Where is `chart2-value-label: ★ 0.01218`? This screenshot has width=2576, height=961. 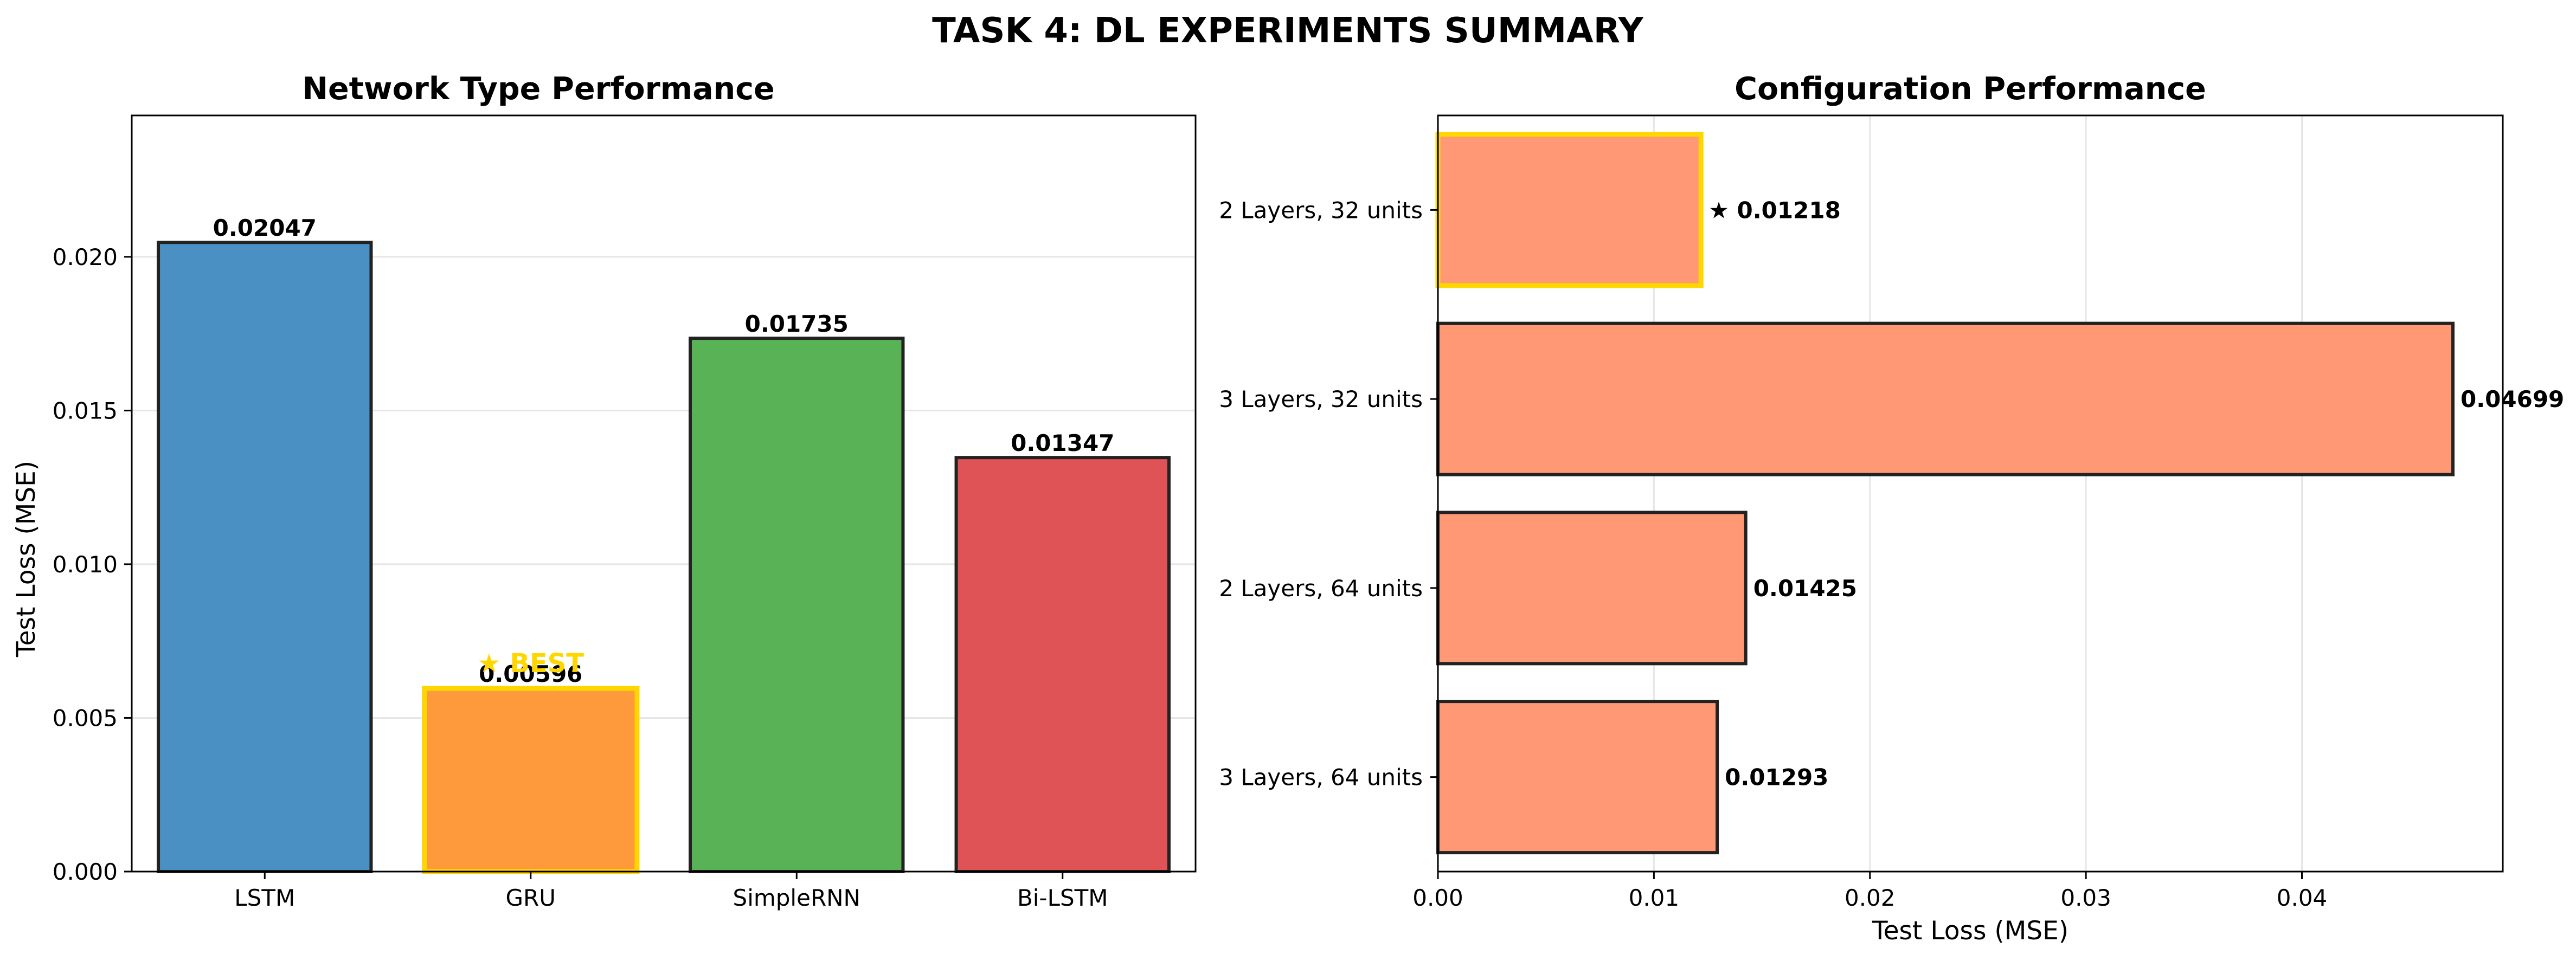 chart2-value-label: ★ 0.01218 is located at coordinates (1774, 210).